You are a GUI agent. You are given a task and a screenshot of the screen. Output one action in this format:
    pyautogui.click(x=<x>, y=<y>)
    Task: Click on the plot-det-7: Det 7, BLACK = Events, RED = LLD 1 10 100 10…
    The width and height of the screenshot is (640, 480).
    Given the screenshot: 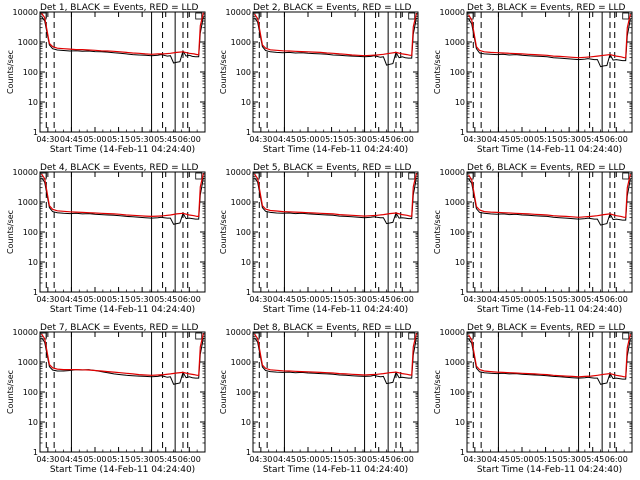 What is the action you would take?
    pyautogui.click(x=106, y=399)
    